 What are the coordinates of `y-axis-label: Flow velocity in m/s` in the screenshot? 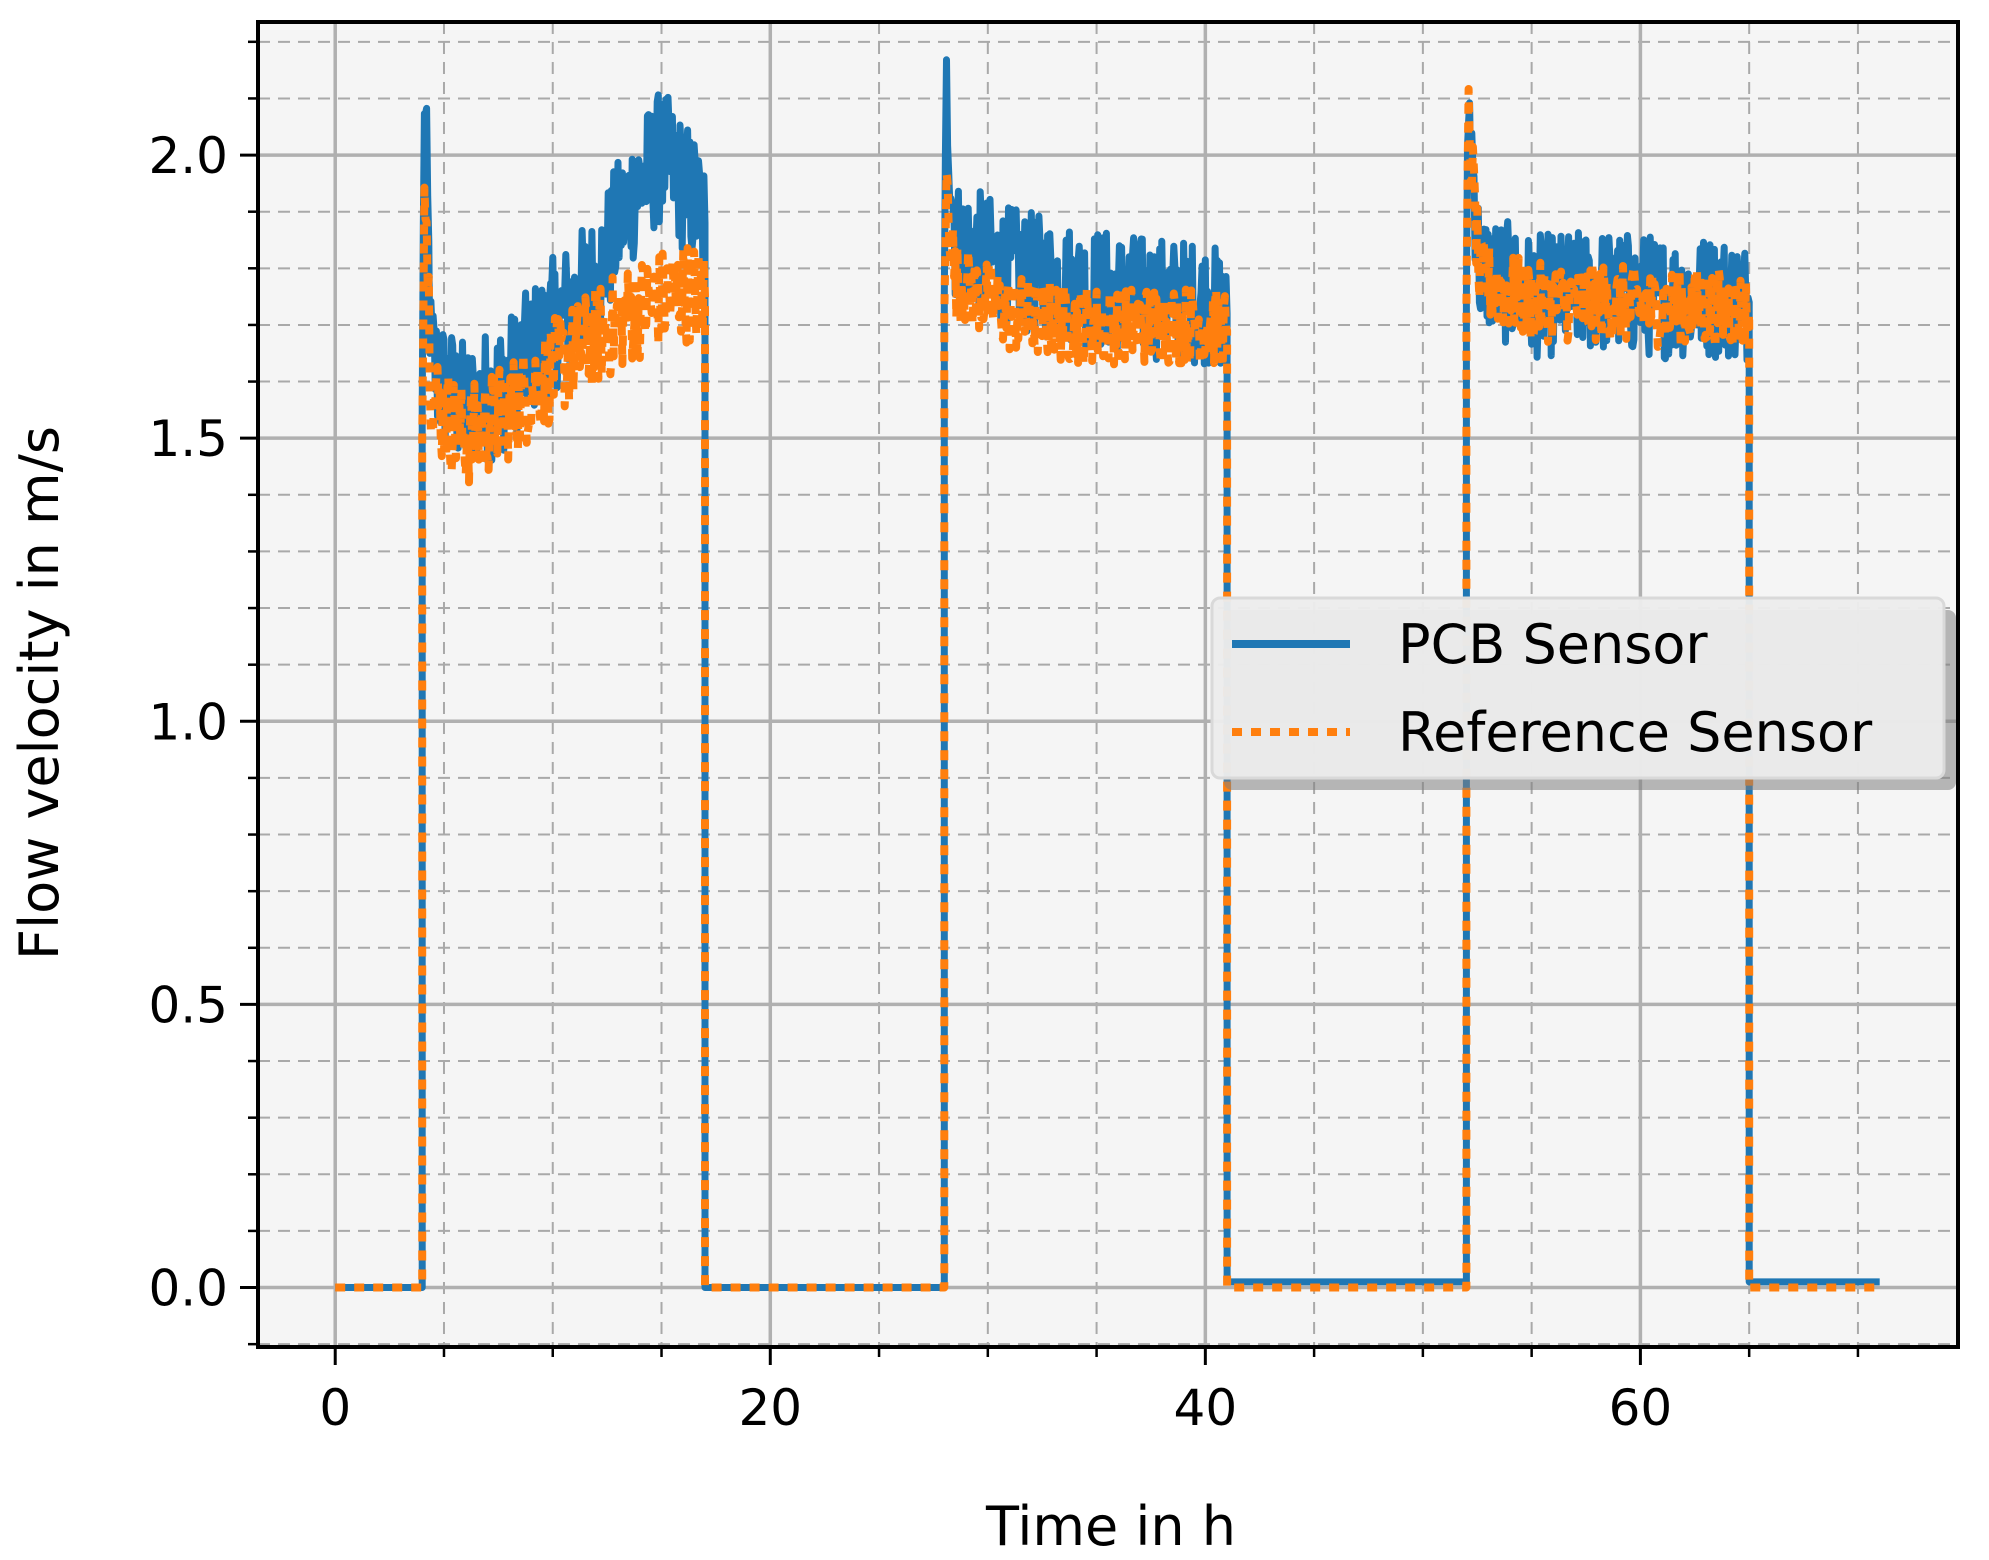 It's located at (39, 693).